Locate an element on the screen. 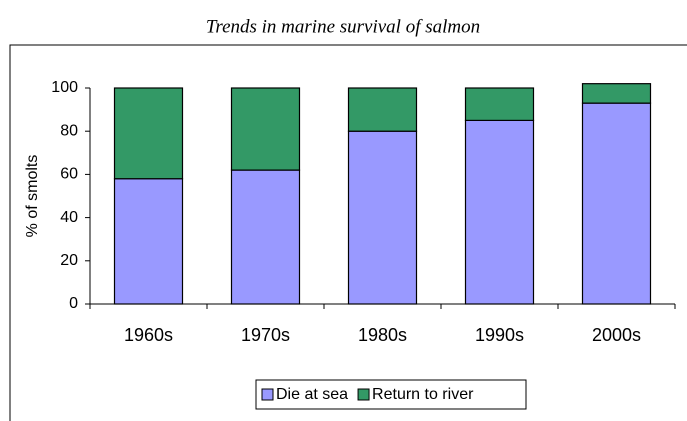  legend-box is located at coordinates (391, 394).